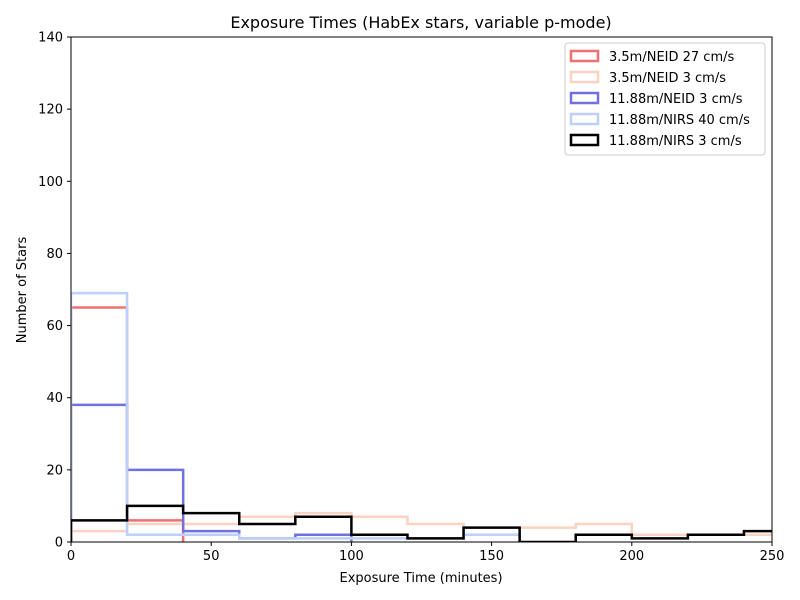  I want to click on y-tick-label-2: 40, so click(54, 398).